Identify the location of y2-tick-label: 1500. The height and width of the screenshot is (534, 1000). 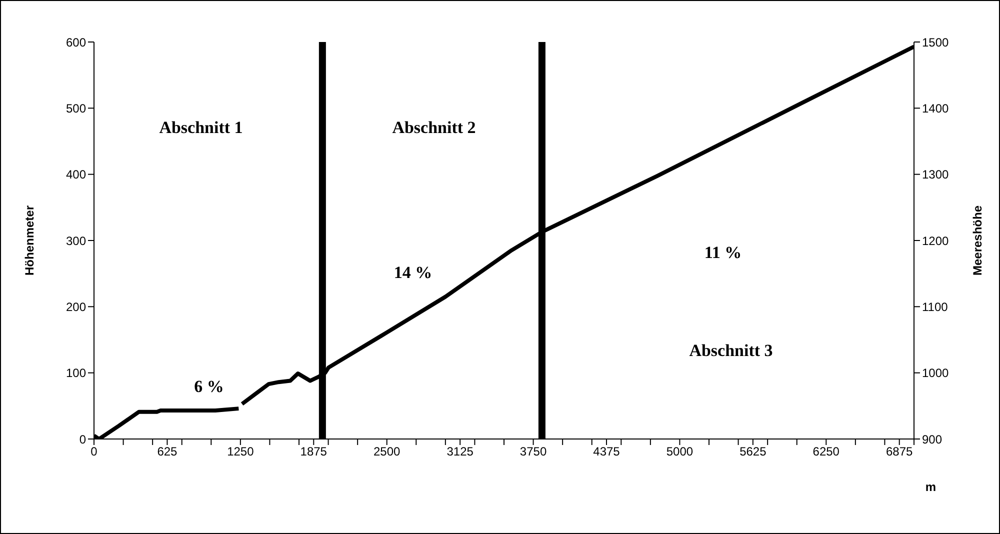
(936, 42).